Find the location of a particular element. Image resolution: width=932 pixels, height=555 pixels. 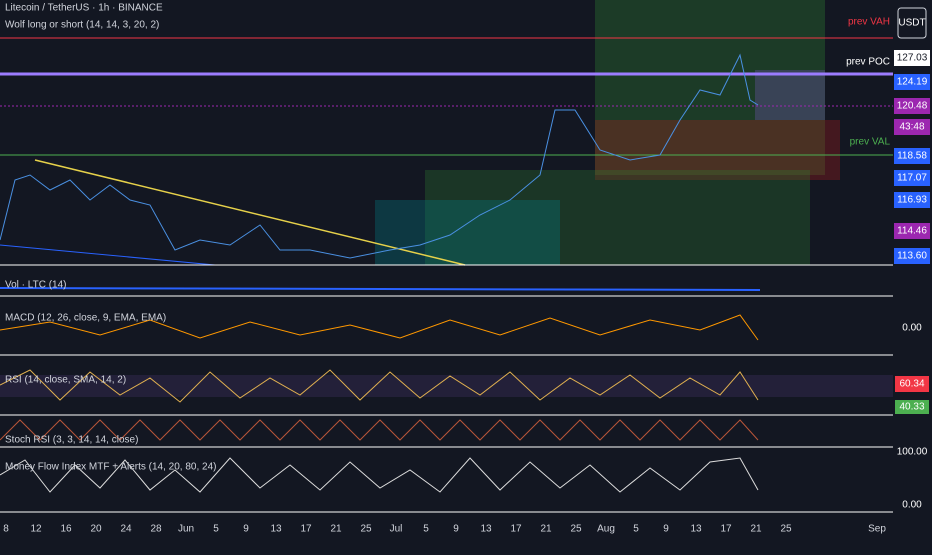

price-label: 114.46 is located at coordinates (912, 231).